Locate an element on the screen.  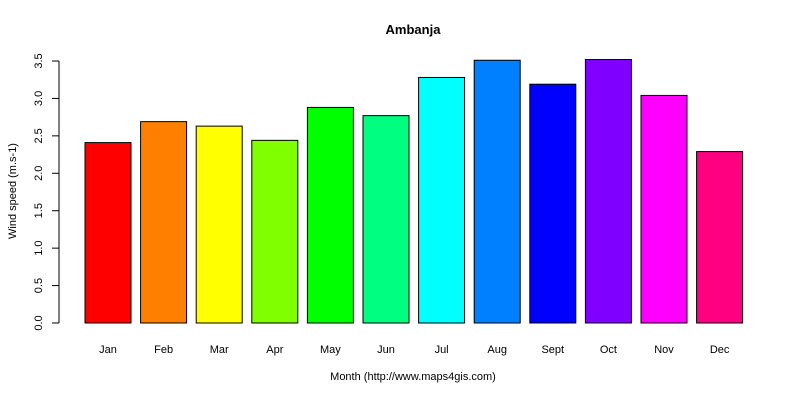
x-tick-label: Dec is located at coordinates (720, 350).